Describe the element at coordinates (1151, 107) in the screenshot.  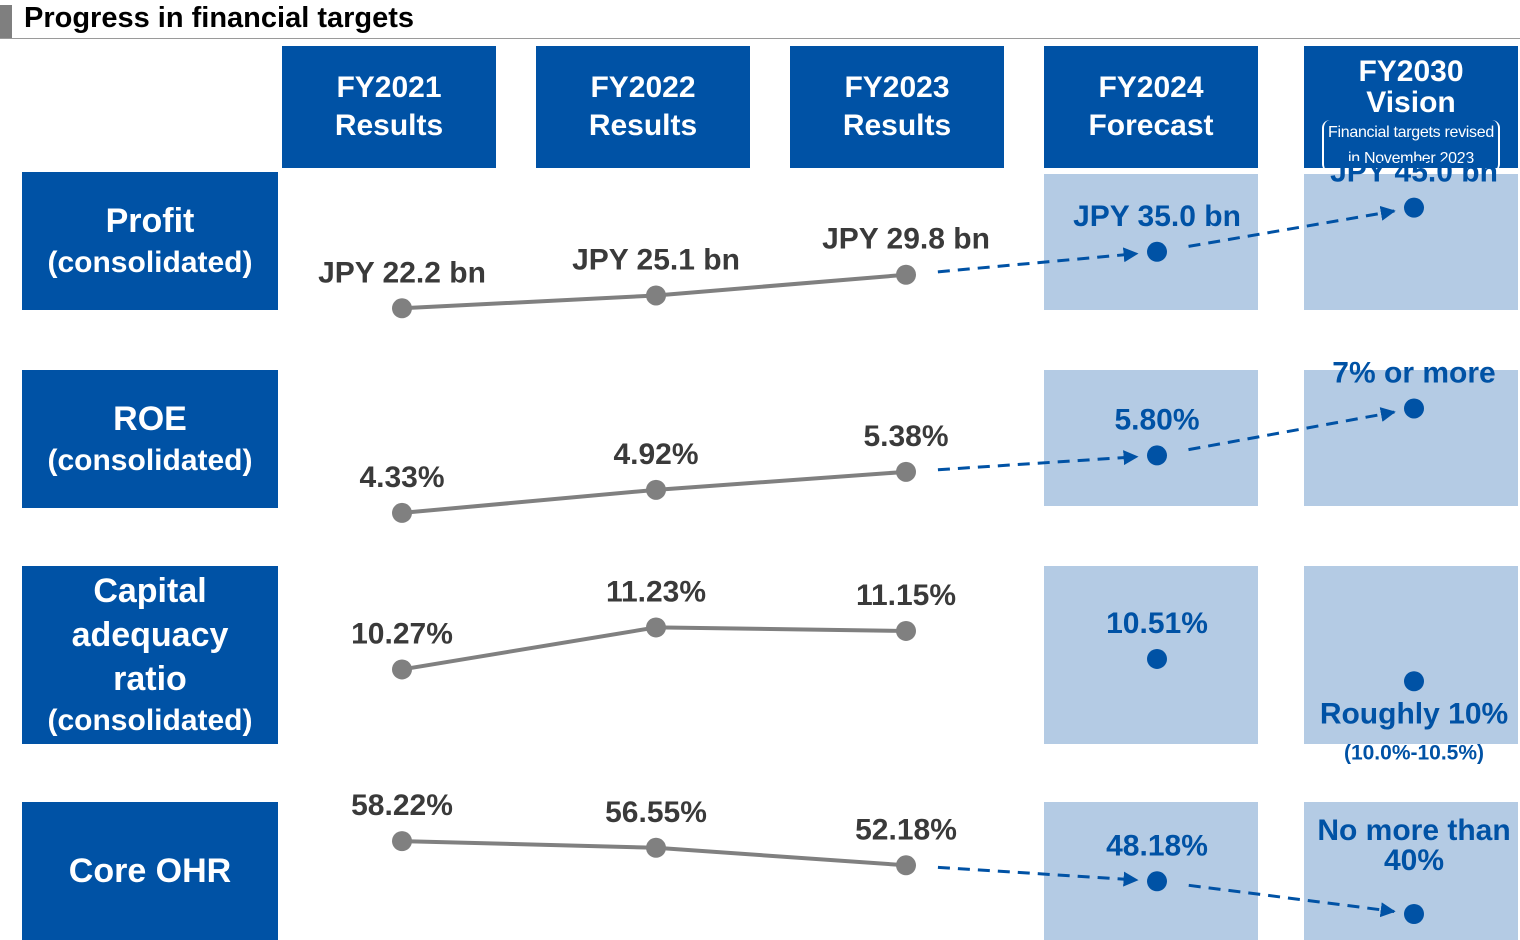
I see `column-header-fy2024: FY2024 Forecast` at that location.